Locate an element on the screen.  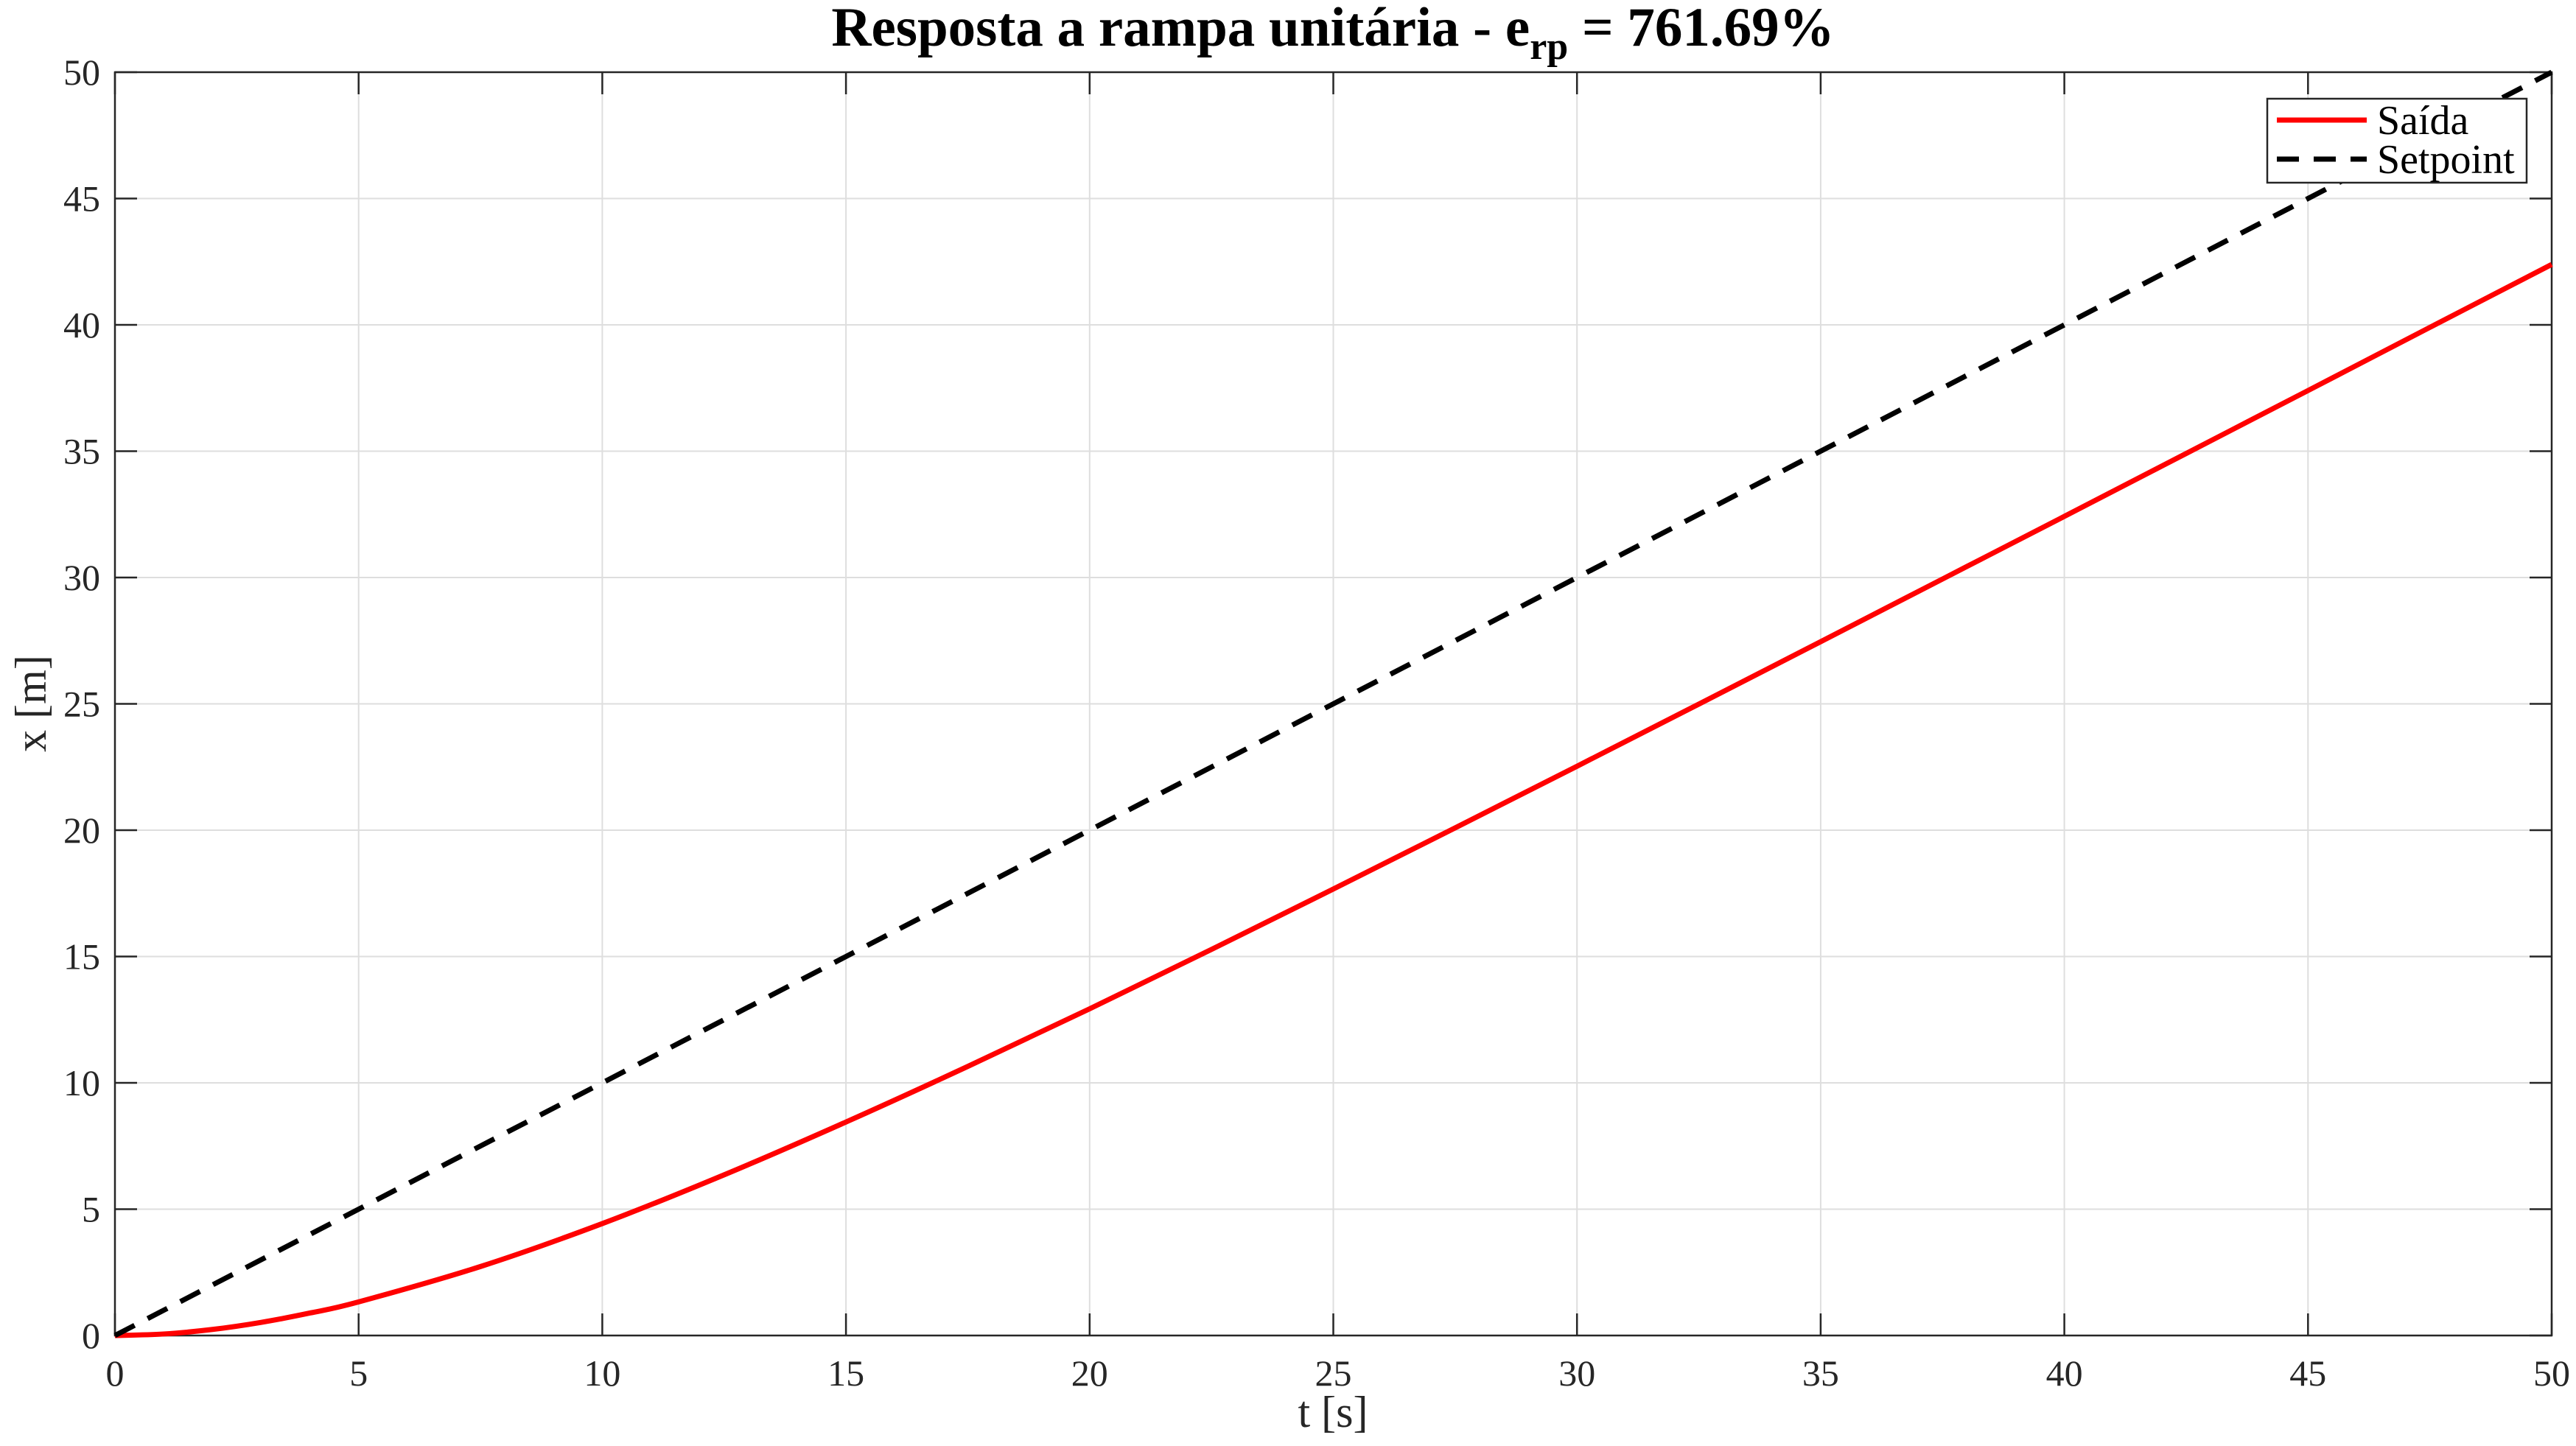
chart-title-suffix: = 761.69% is located at coordinates (1701, 29).